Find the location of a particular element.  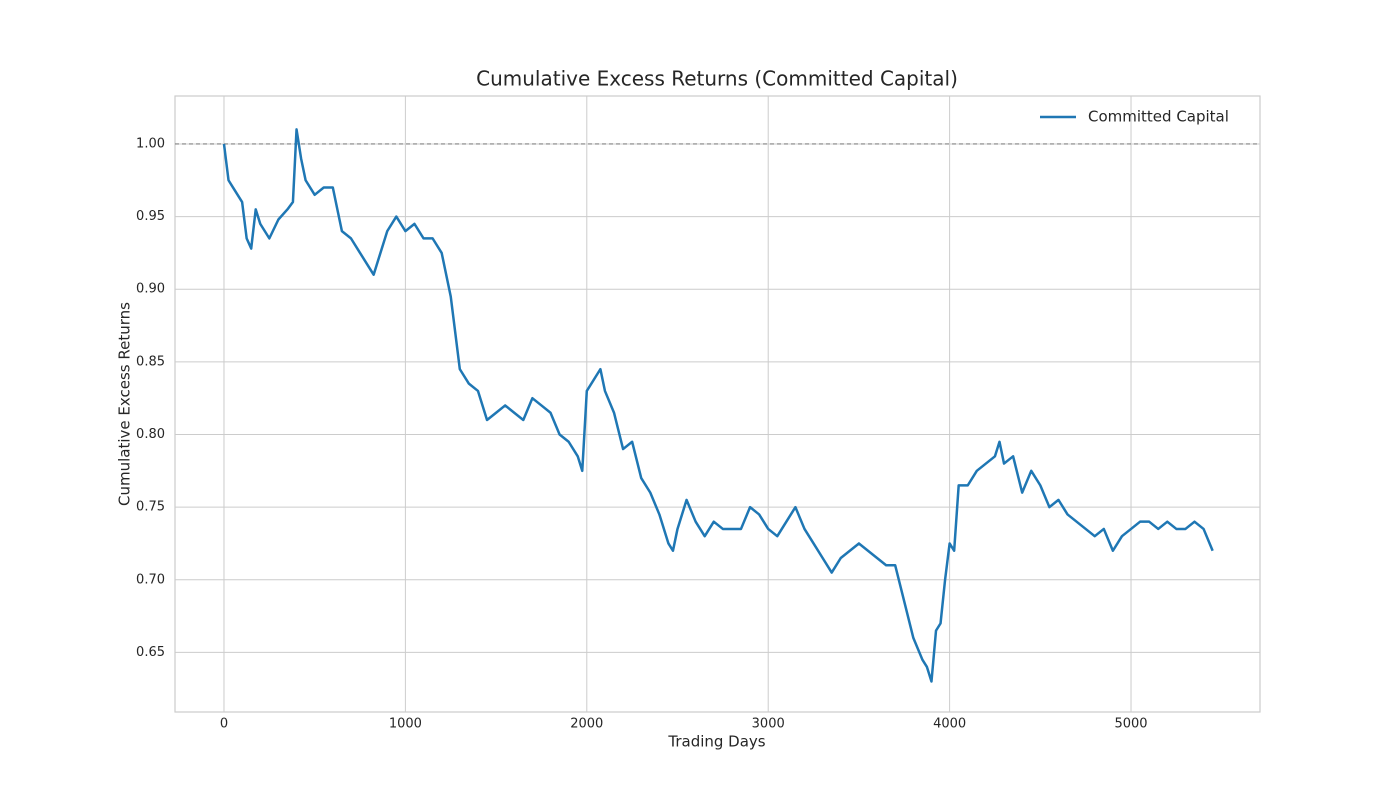

y-tick-label: 1.00 is located at coordinates (150, 143).